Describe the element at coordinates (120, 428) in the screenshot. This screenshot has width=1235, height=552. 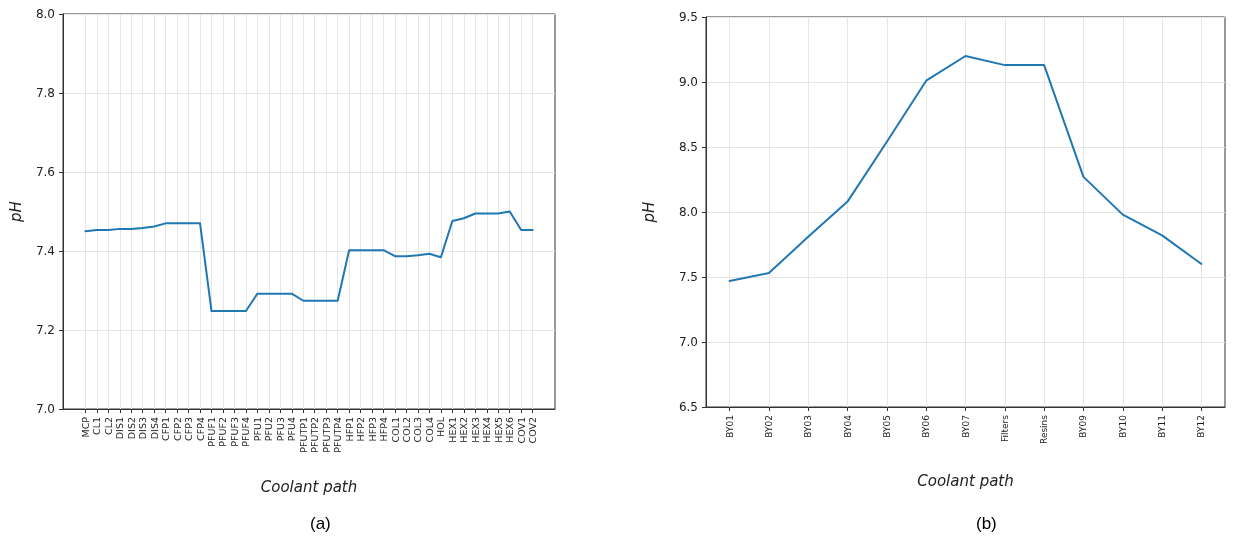
I see `x-tick-label: DIS1` at that location.